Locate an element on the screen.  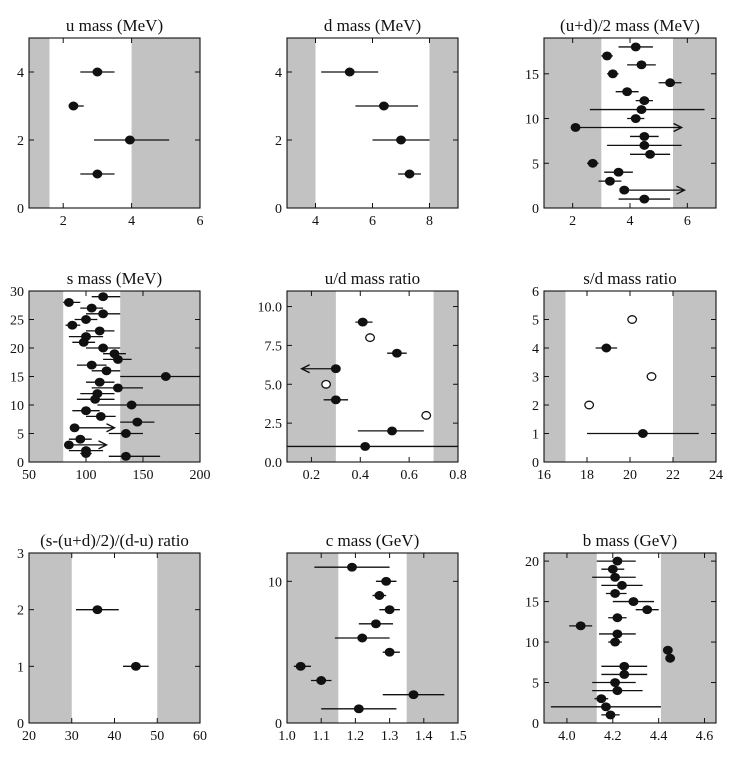
x-tick-label: 6 is located at coordinates (200, 221).